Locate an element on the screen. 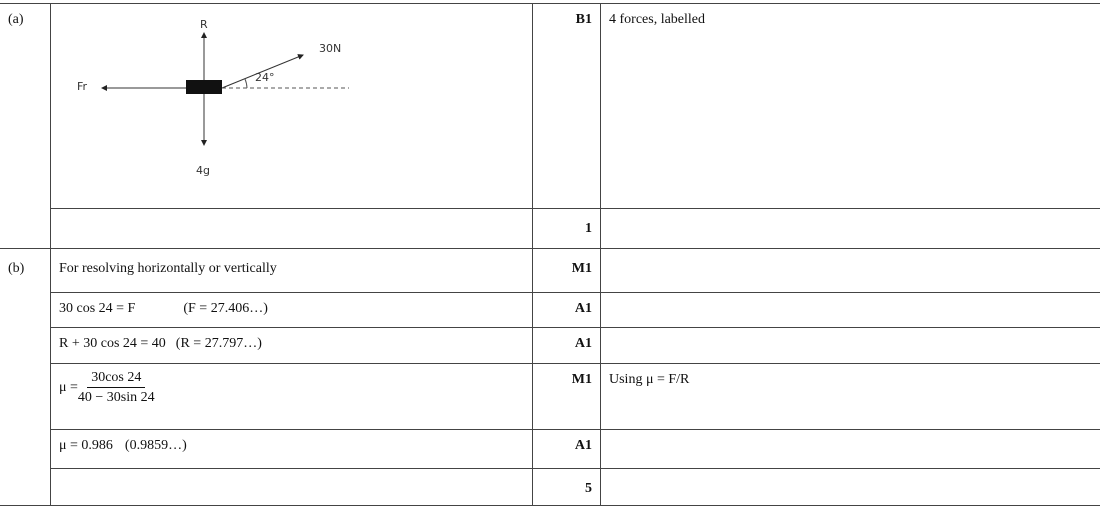 Image resolution: width=1100 pixels, height=506 pixels. working-aside: (0.9859…) is located at coordinates (156, 445).